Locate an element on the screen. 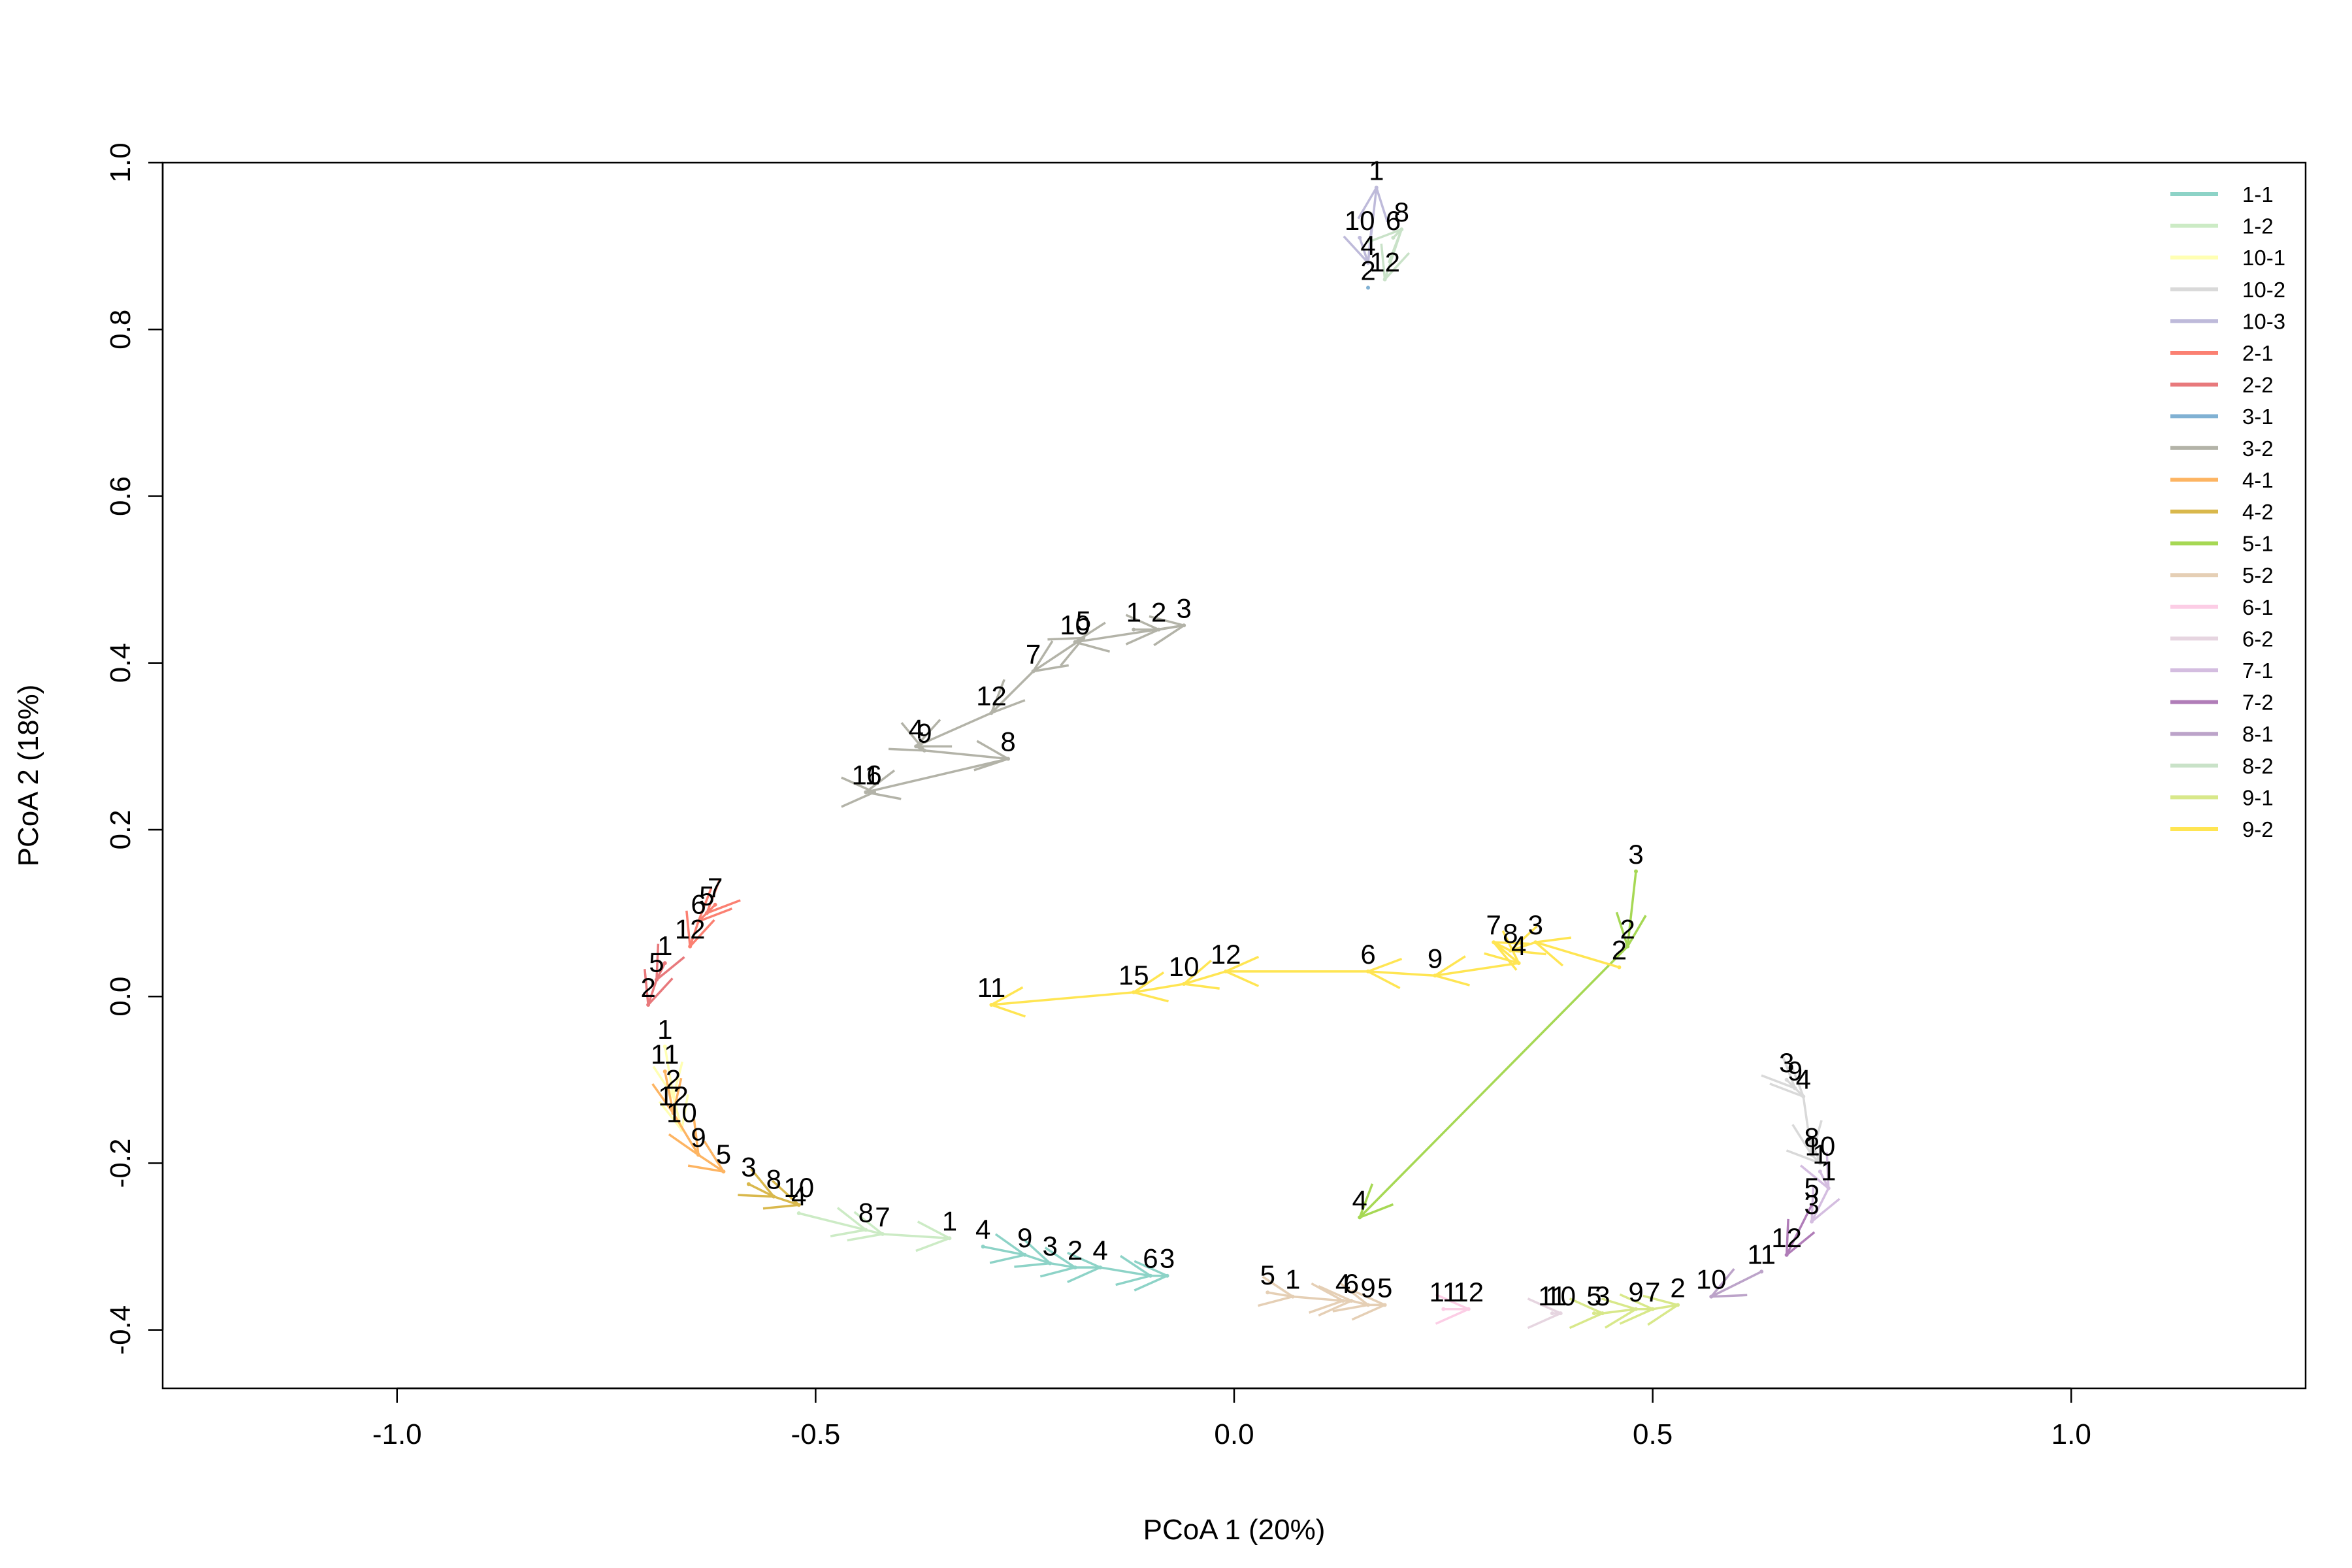 This screenshot has width=2352, height=1568. legend-label: 7-1 is located at coordinates (2258, 671).